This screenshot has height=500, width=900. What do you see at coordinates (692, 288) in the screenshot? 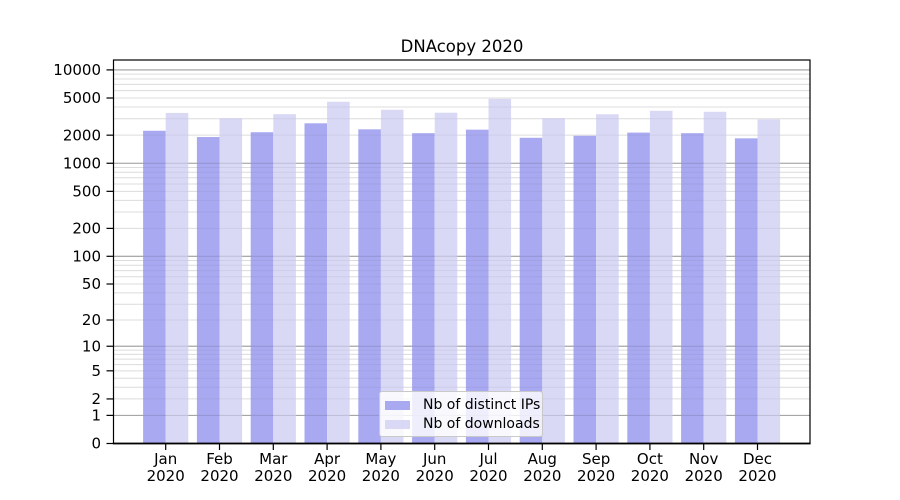
I see `bar-distinct-ips-nov` at bounding box center [692, 288].